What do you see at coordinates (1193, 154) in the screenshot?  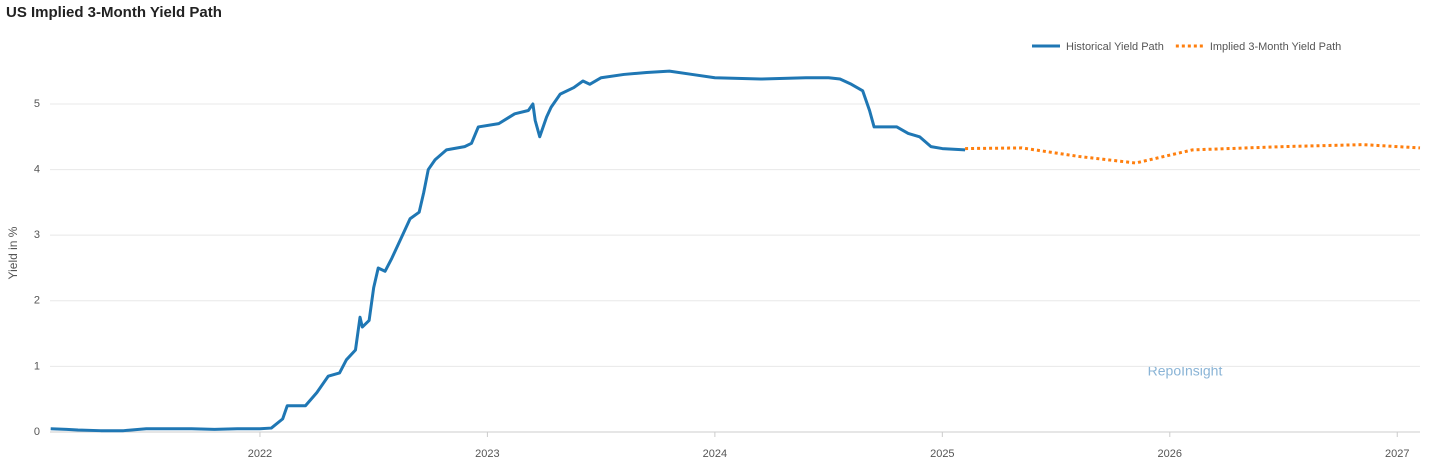 I see `series-line` at bounding box center [1193, 154].